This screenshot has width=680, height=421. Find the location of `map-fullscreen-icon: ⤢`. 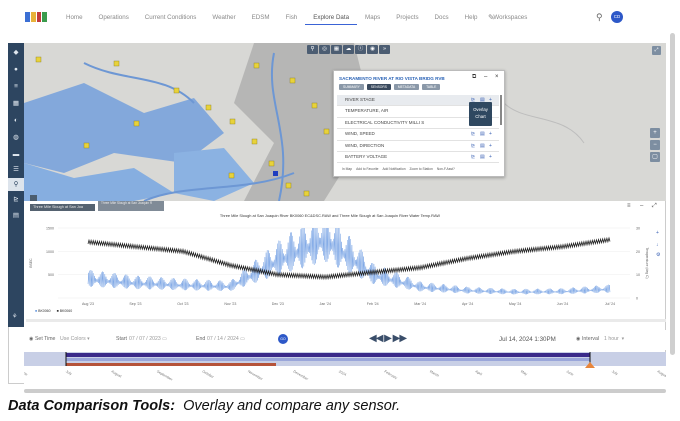

map-fullscreen-icon: ⤢ is located at coordinates (656, 50).